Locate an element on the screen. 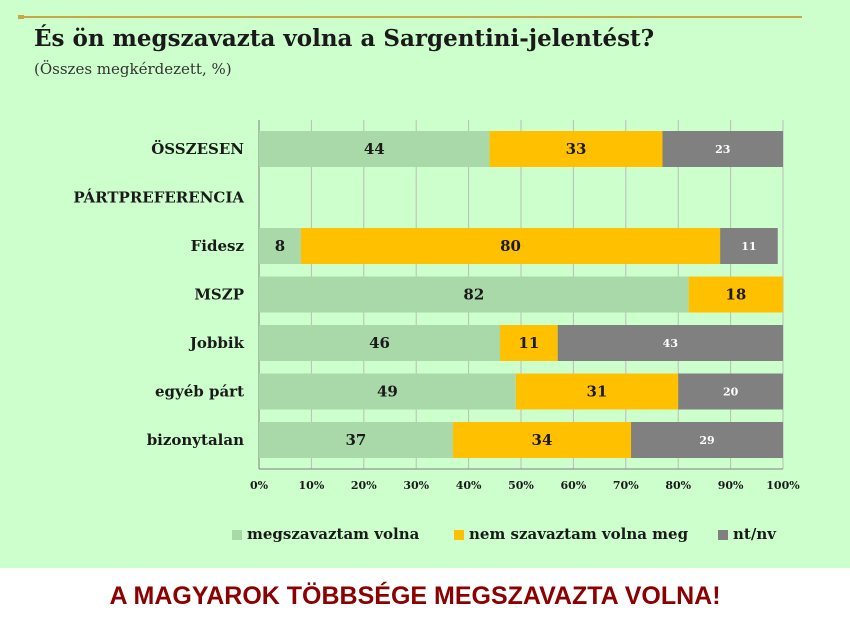 This screenshot has width=850, height=640. category-label: PÁRTPREFERENCIA is located at coordinates (158, 198).